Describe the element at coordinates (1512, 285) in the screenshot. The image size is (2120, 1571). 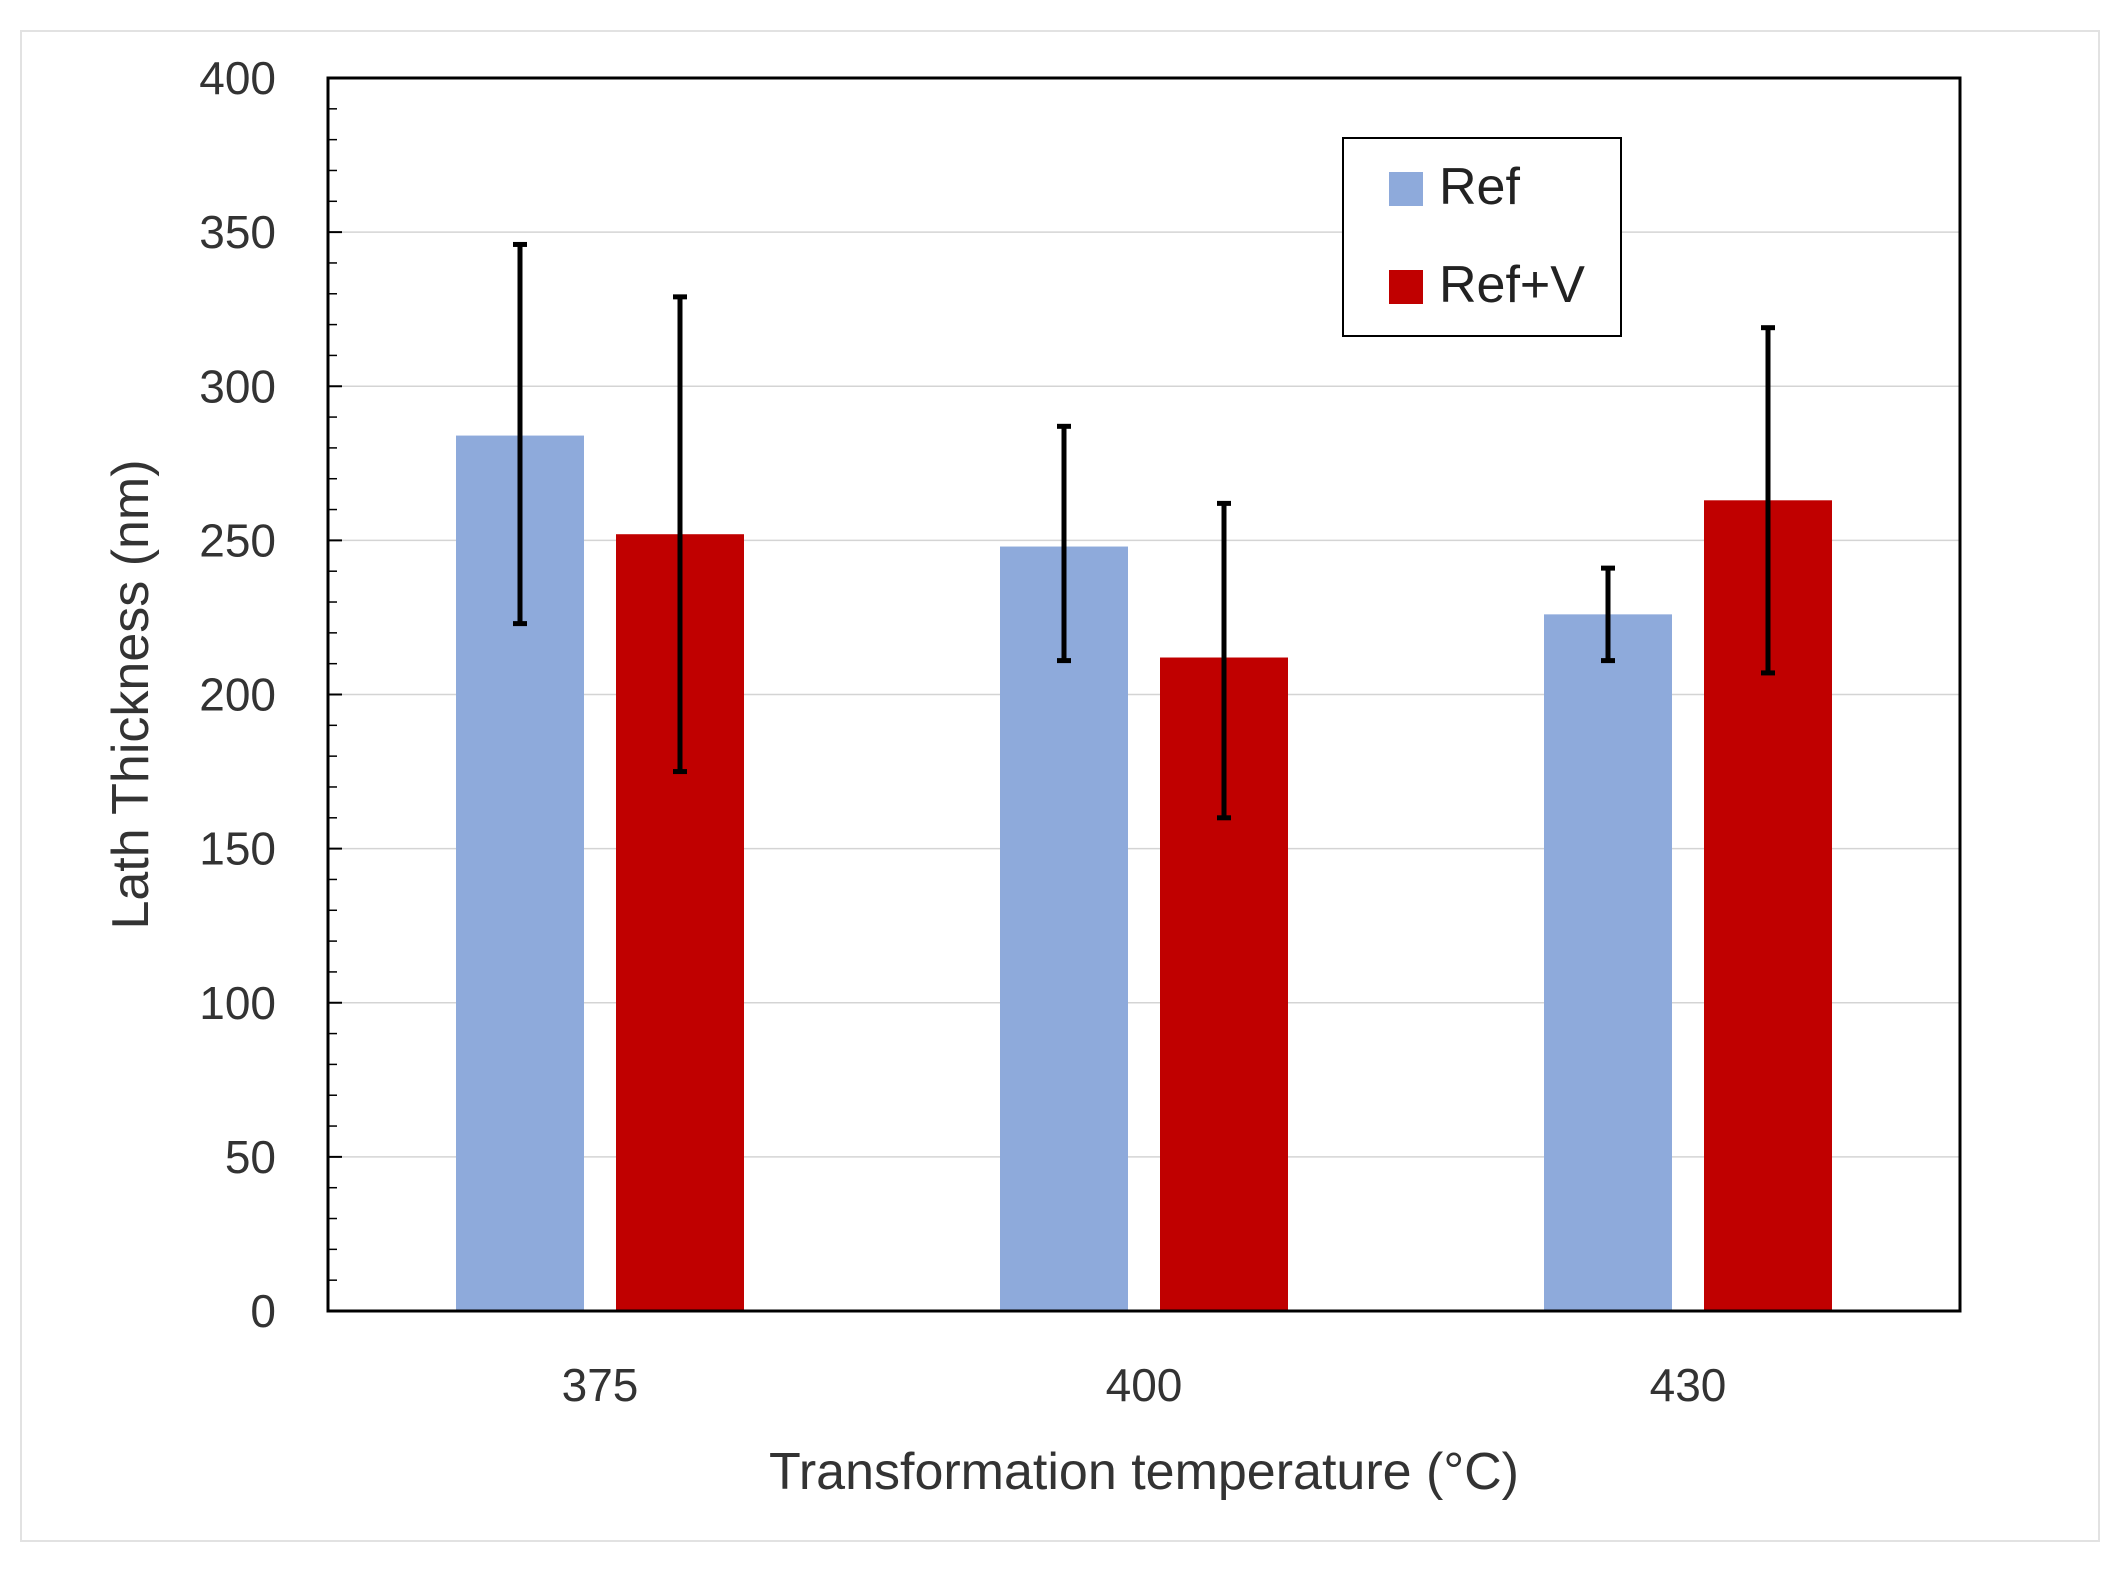
I see `legend-label-ref-v: Ref+V` at that location.